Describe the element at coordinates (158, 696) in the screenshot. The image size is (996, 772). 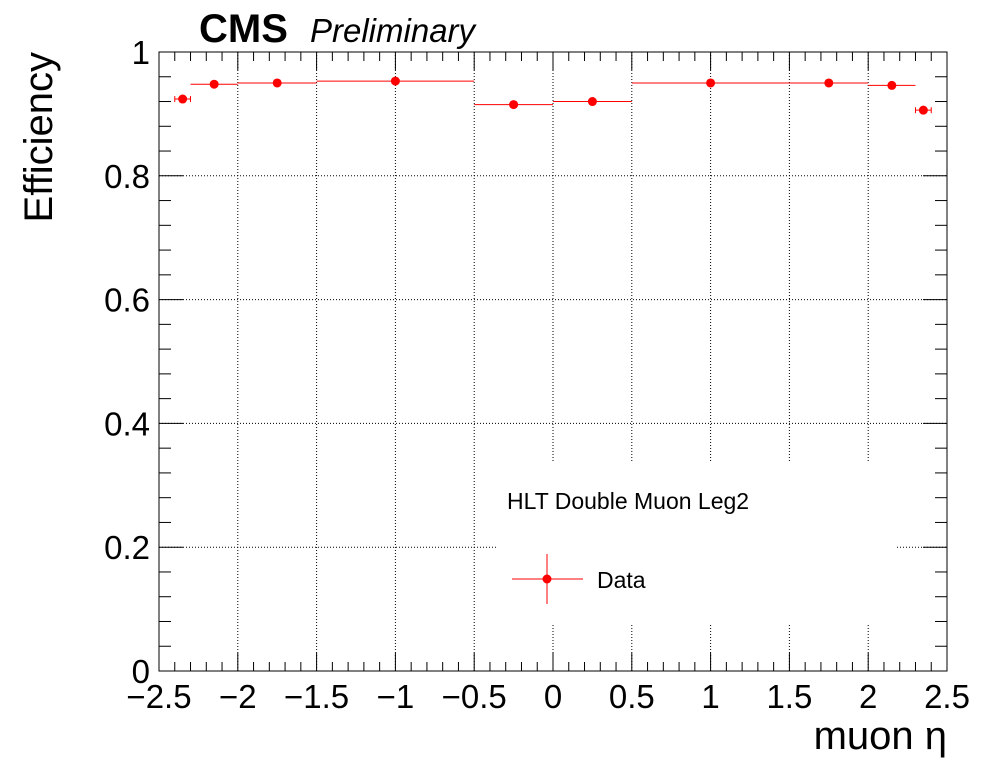
I see `x-tick-label: −2.5` at that location.